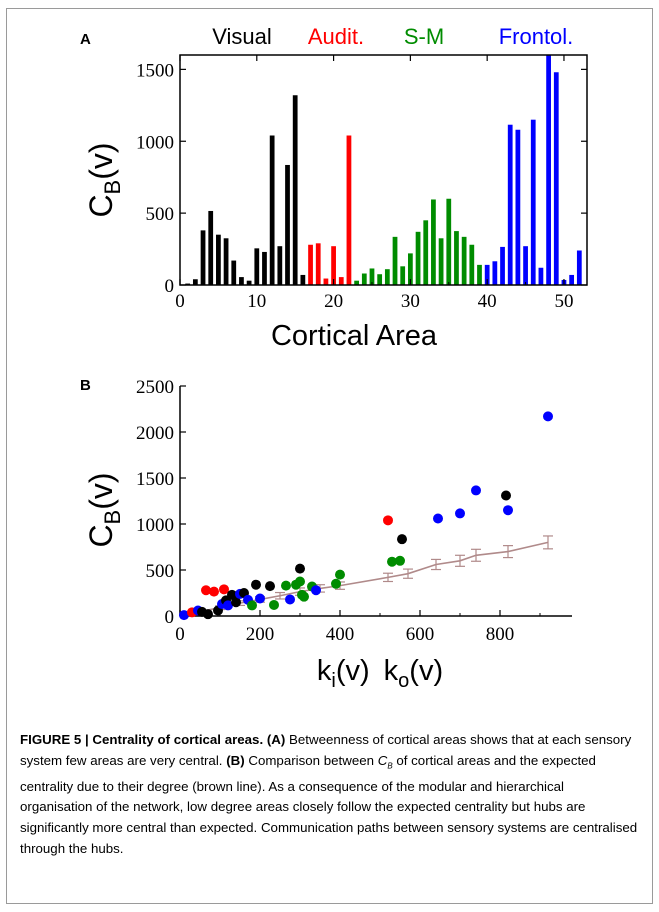 The image size is (659, 912). Describe the element at coordinates (104, 509) in the screenshot. I see `panel-b-y-axis-label: CB(v)` at that location.